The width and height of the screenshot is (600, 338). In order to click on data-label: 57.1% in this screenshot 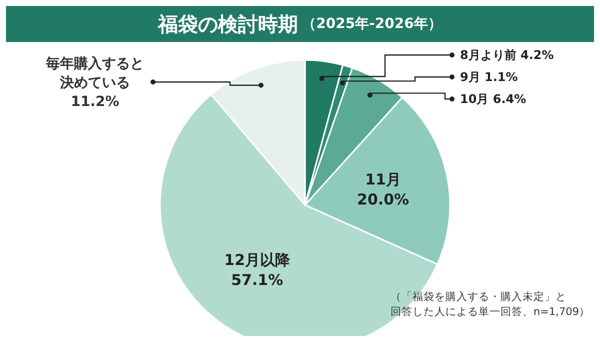, I will do `click(257, 279)`.